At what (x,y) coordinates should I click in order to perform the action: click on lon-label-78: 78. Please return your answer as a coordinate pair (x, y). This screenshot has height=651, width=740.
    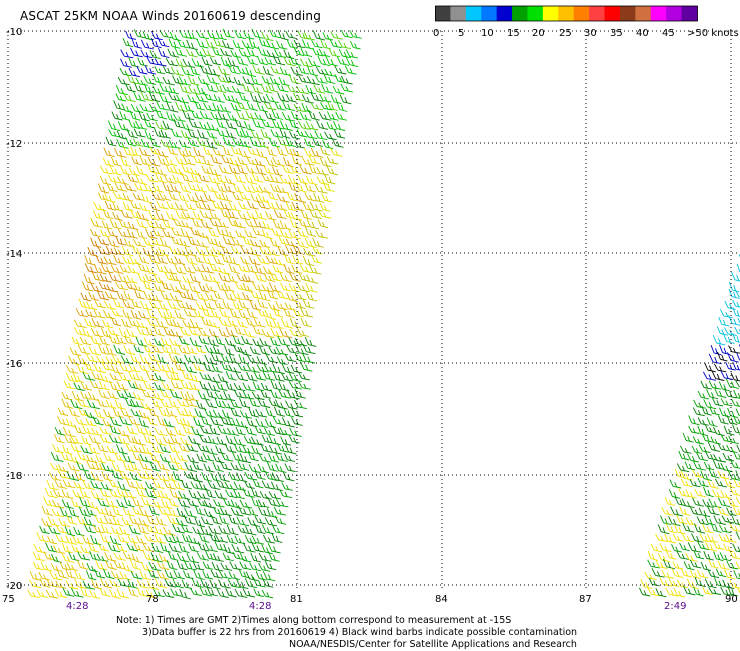
    Looking at the image, I should click on (152, 599).